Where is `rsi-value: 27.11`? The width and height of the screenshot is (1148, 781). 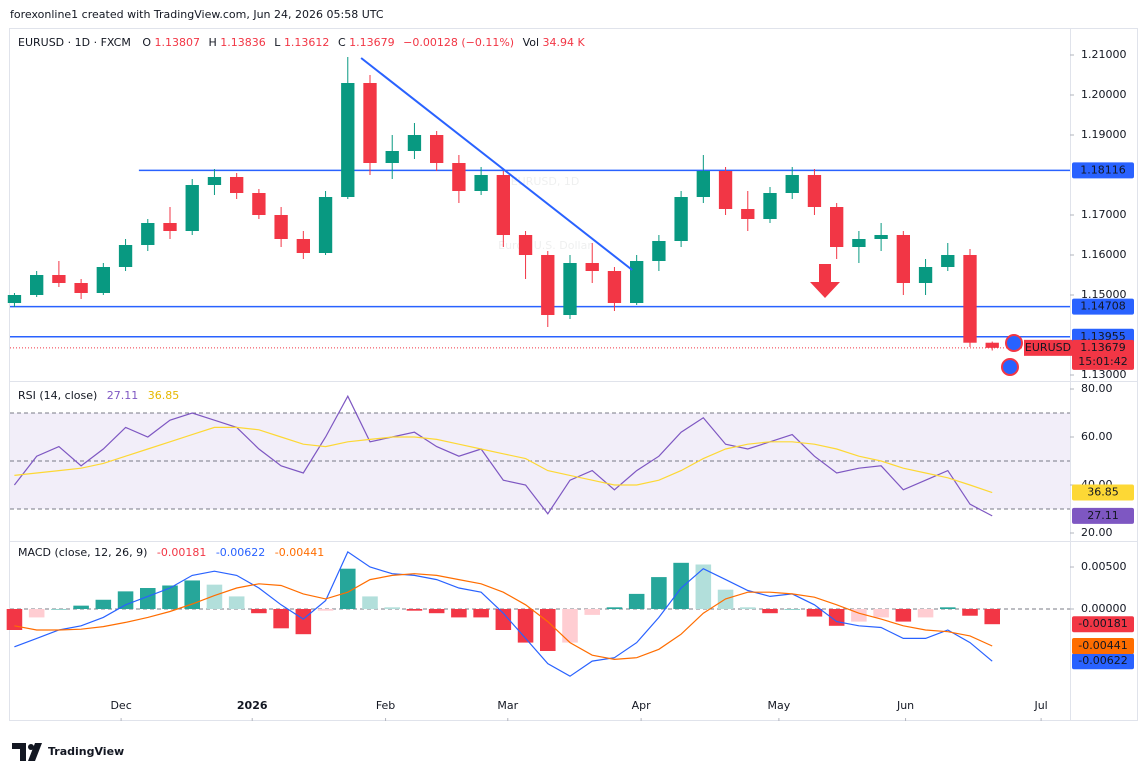 rsi-value: 27.11 is located at coordinates (123, 395).